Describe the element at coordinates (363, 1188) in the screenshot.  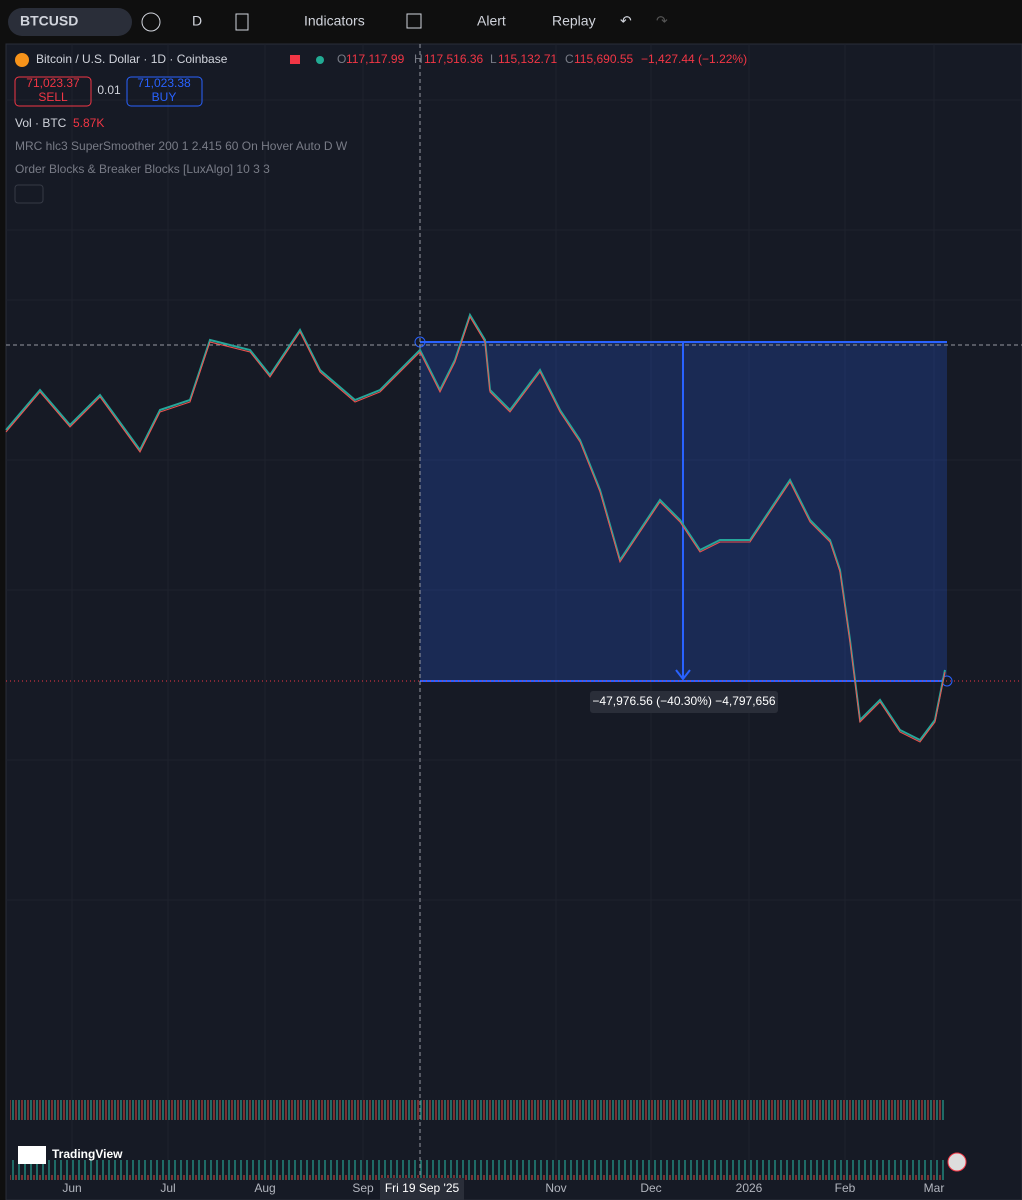
I see `time-label: Sep` at that location.